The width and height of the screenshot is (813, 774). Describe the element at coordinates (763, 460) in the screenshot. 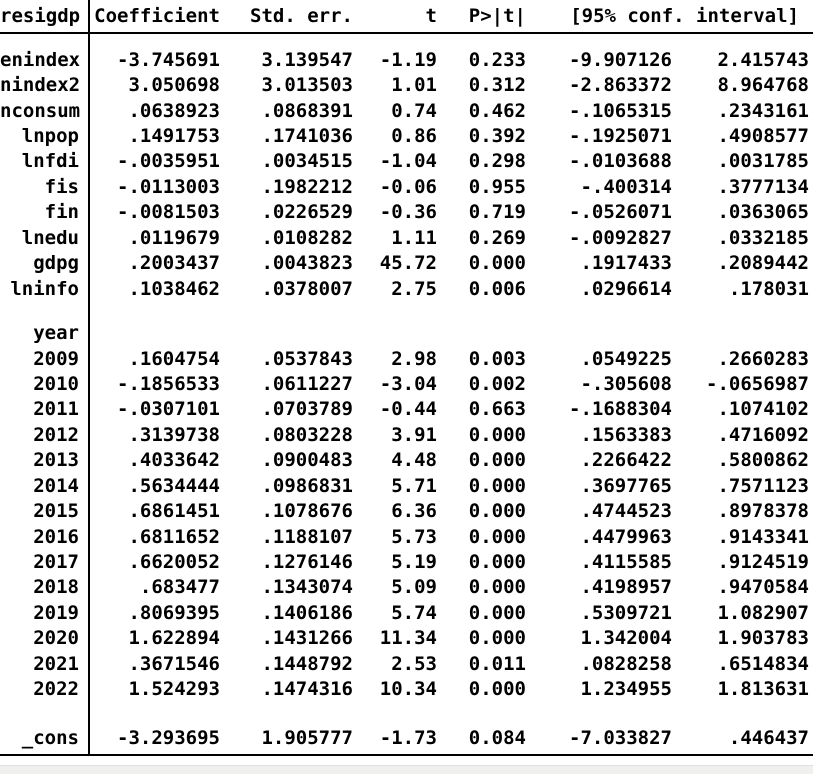

I see `cell-ci-upper: .5800862` at that location.